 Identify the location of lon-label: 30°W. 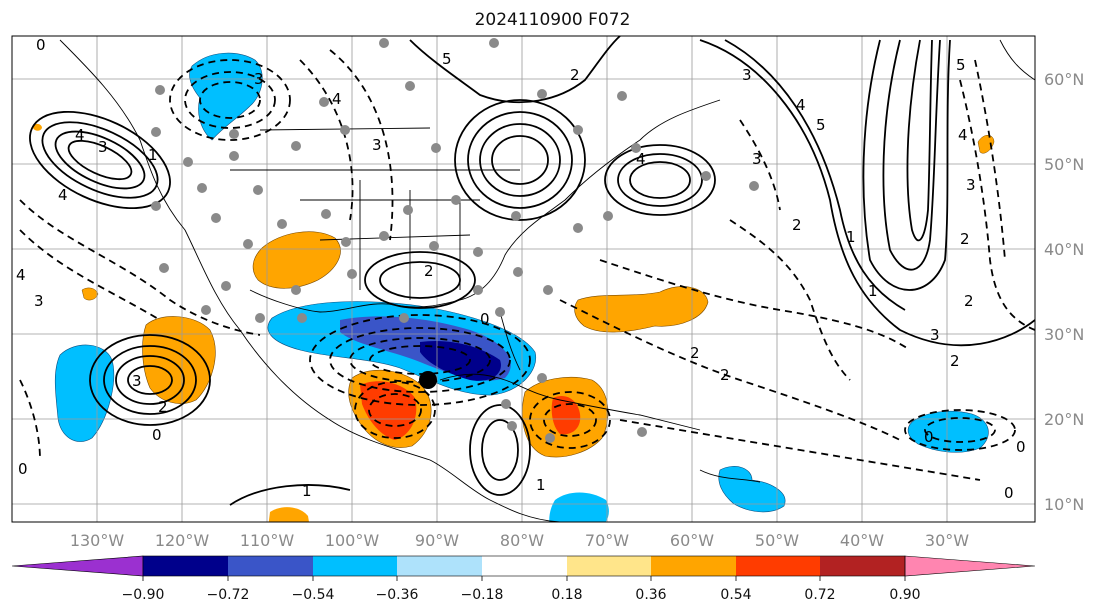
(947, 540).